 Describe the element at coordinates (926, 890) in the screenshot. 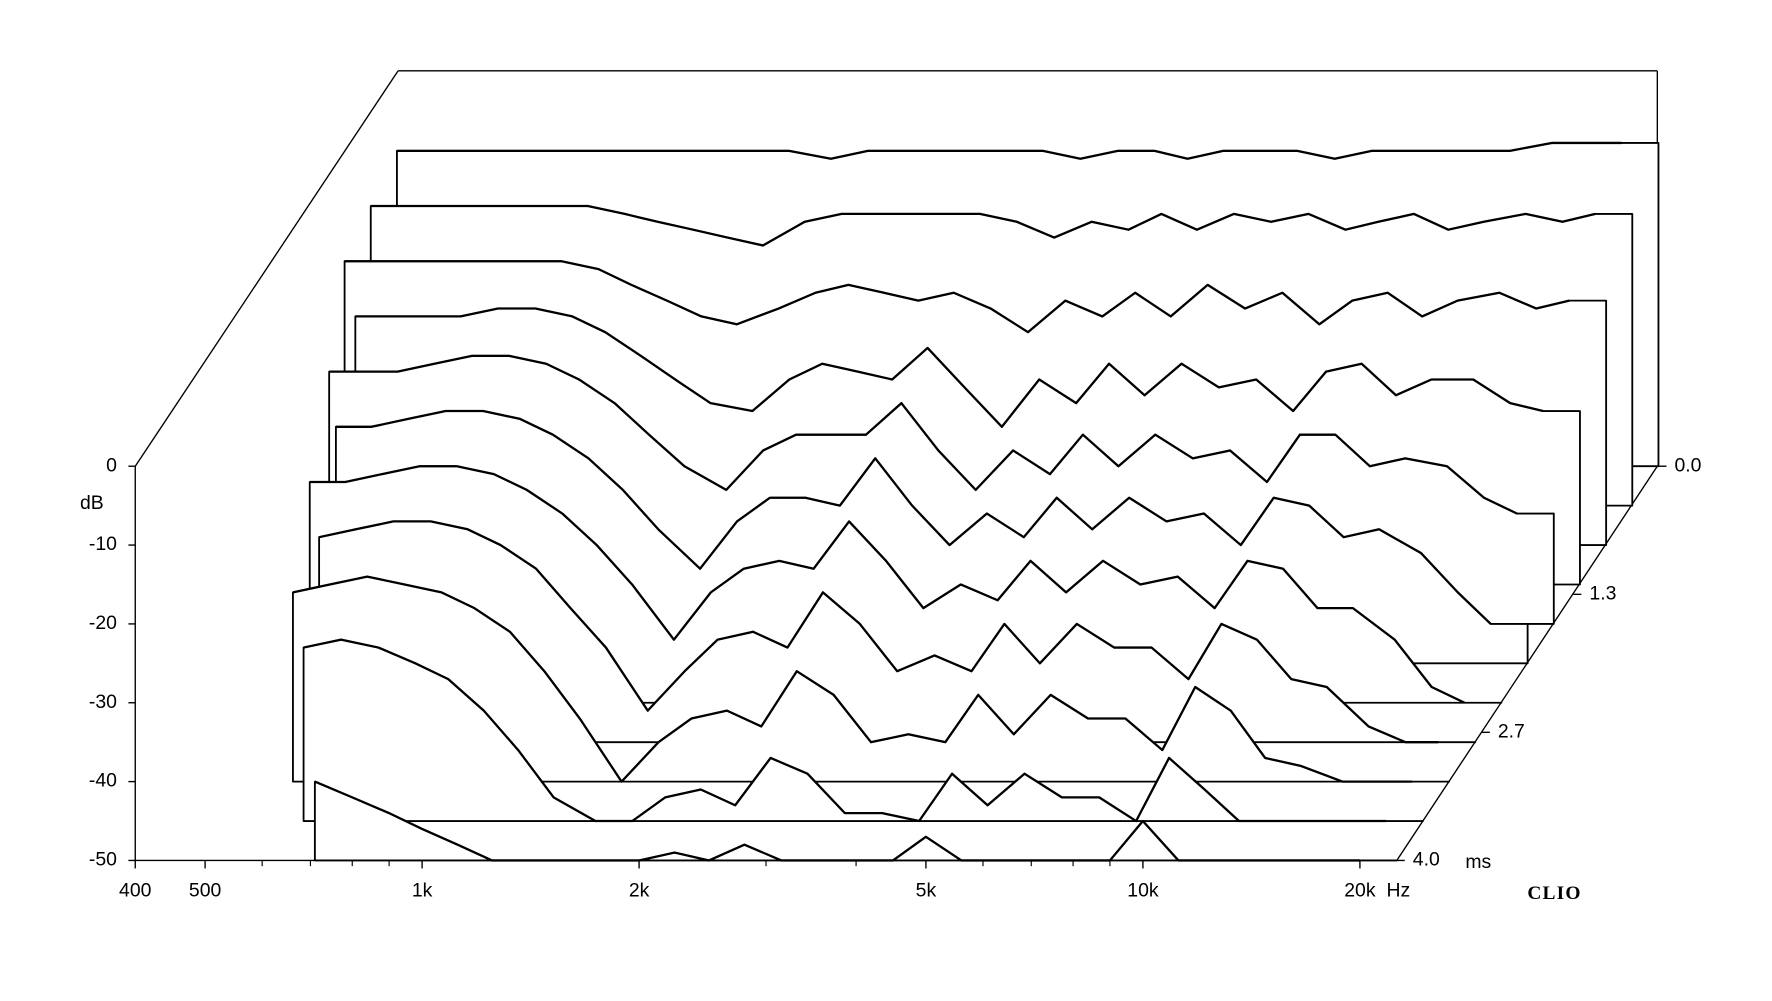

I see `x-tick-label: 5k` at that location.